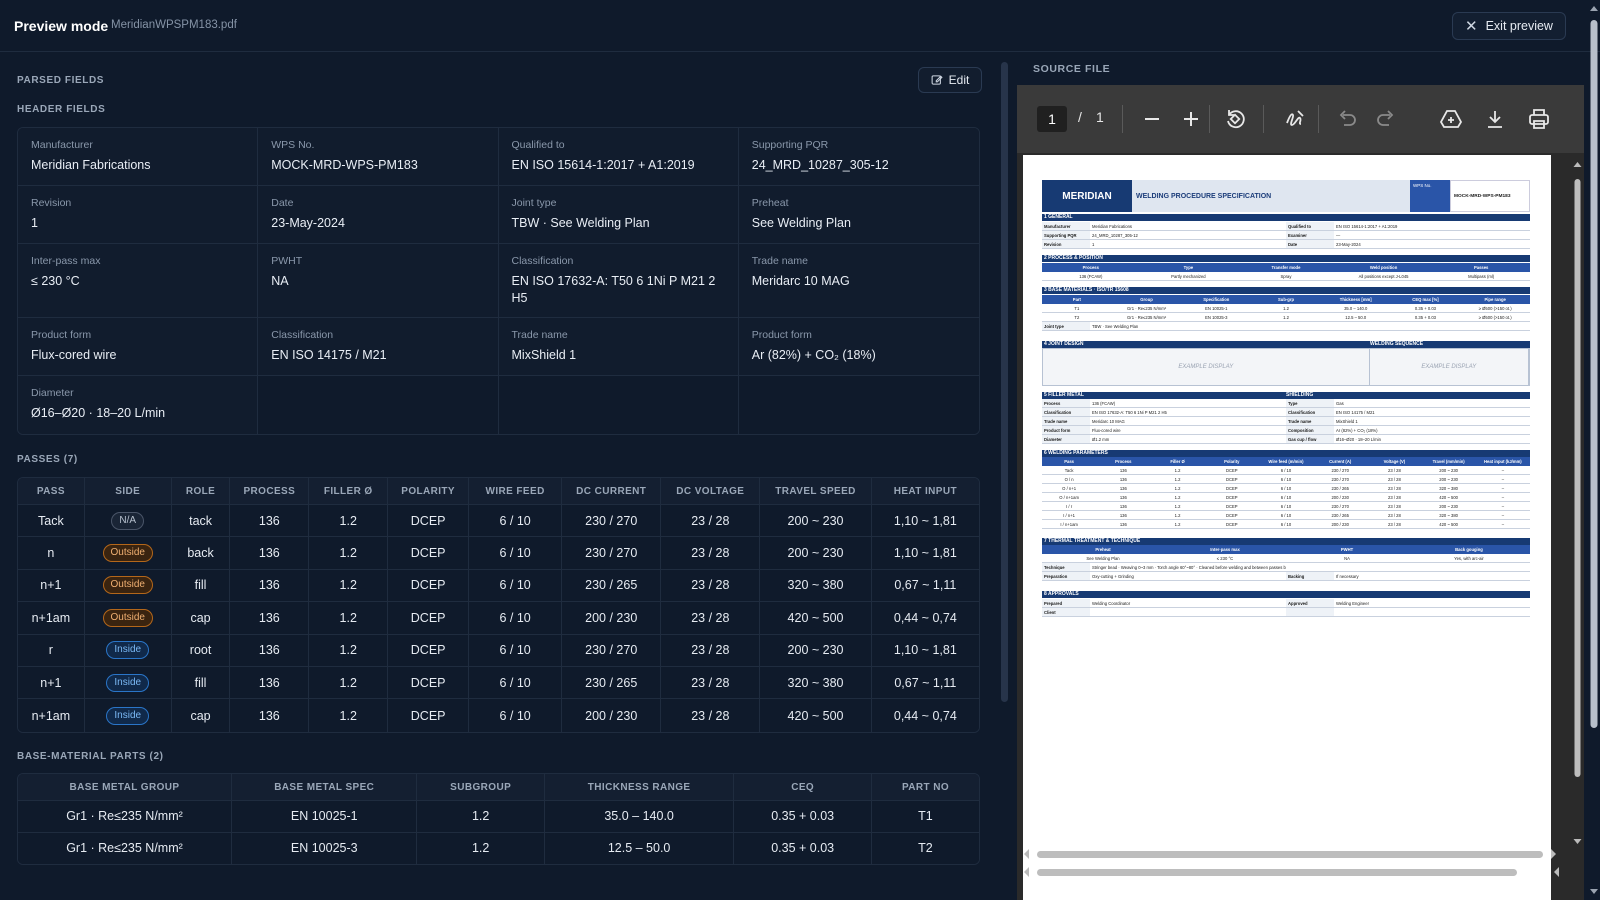 The image size is (1600, 900). I want to click on pdf-title: WELDING PROCEDURE SPECIFICATION, so click(1271, 196).